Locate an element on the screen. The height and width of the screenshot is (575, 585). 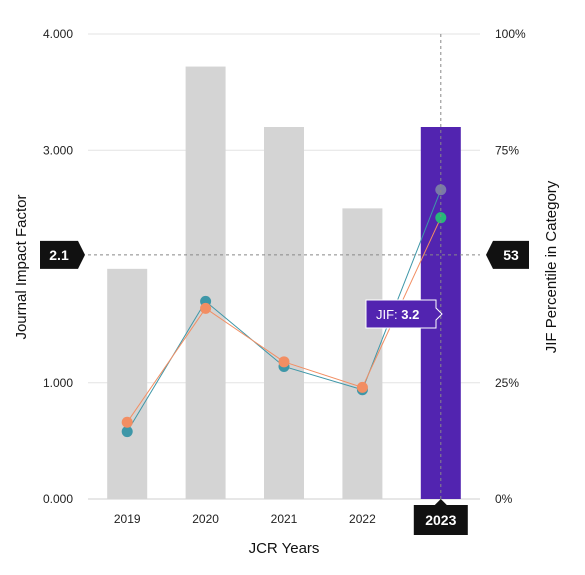
x-tick-label-2022: 2022 is located at coordinates (362, 519).